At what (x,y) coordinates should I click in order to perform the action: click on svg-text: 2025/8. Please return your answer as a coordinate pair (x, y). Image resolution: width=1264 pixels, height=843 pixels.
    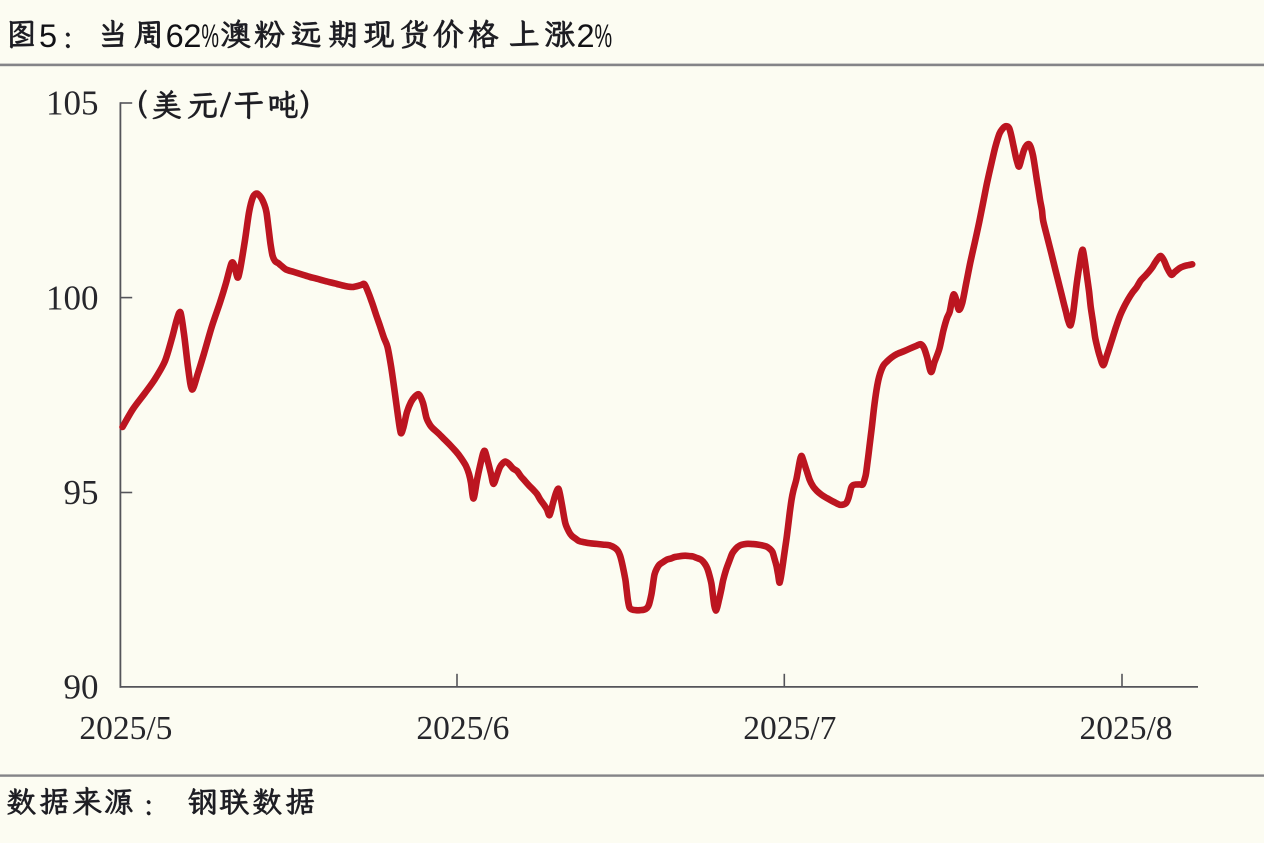
    Looking at the image, I should click on (1125, 728).